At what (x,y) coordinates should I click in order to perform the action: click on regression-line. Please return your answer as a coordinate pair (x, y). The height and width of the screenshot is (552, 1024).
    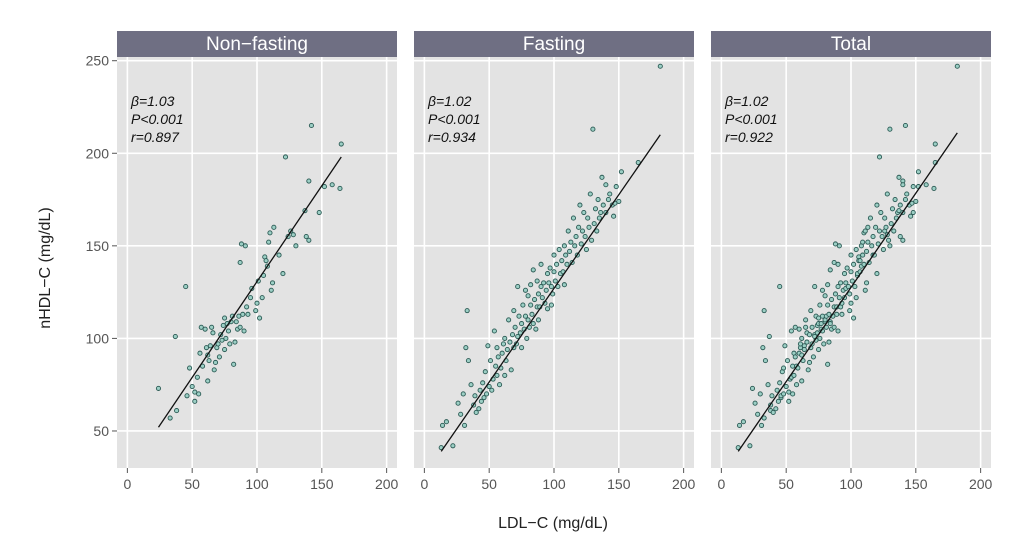
    Looking at the image, I should click on (847, 292).